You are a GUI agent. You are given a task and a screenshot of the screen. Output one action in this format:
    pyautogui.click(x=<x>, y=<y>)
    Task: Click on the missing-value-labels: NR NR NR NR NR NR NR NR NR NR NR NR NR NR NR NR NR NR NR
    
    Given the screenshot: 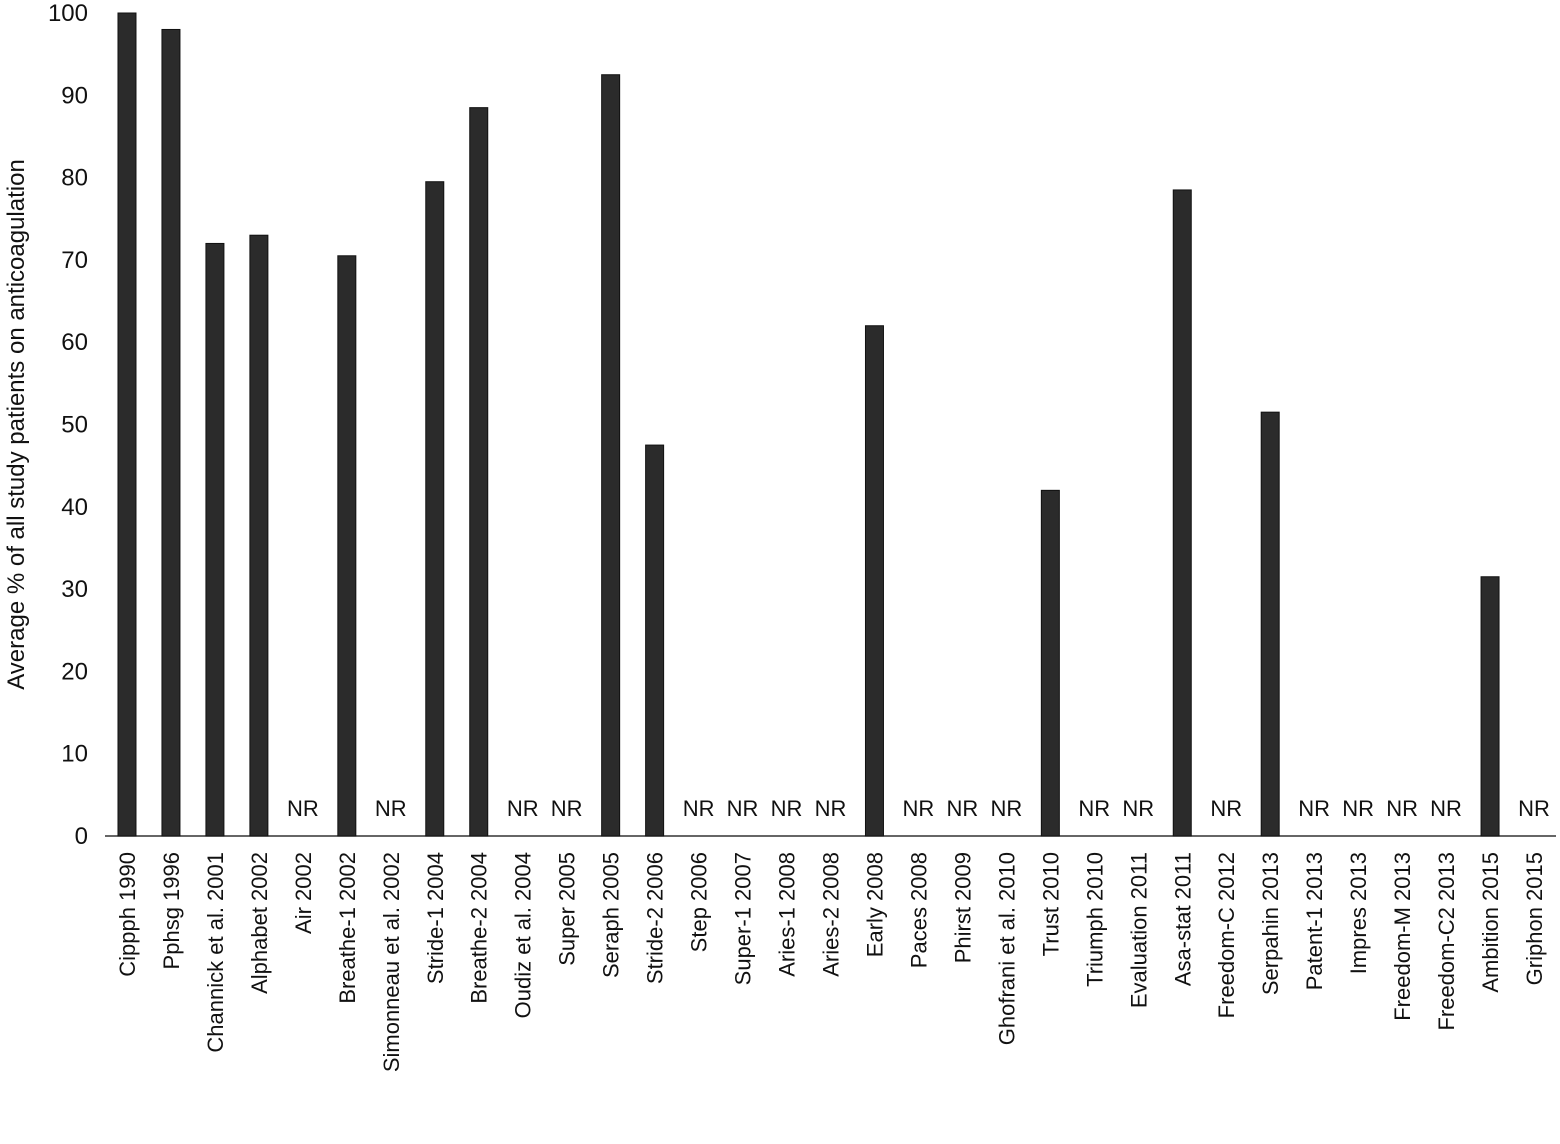 What is the action you would take?
    pyautogui.click(x=918, y=808)
    